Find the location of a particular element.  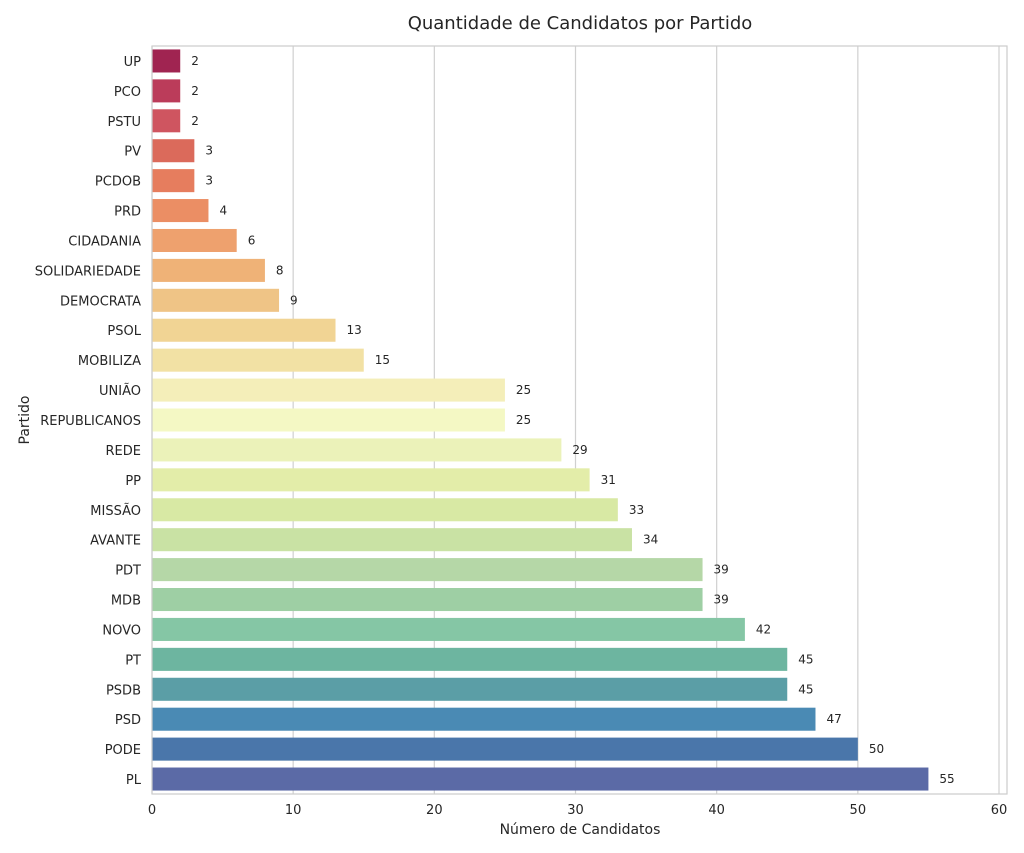

bar-cidadania is located at coordinates (194, 240).